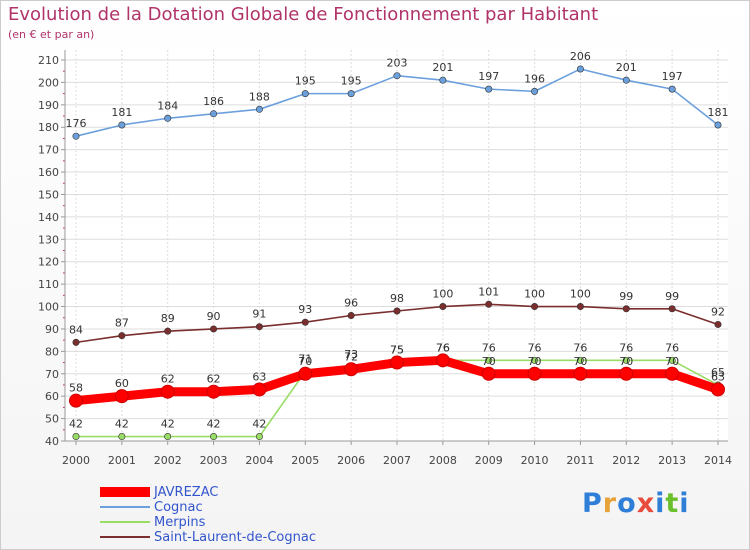 Image resolution: width=750 pixels, height=550 pixels. What do you see at coordinates (351, 81) in the screenshot?
I see `data-label-cognac-2006: 195` at bounding box center [351, 81].